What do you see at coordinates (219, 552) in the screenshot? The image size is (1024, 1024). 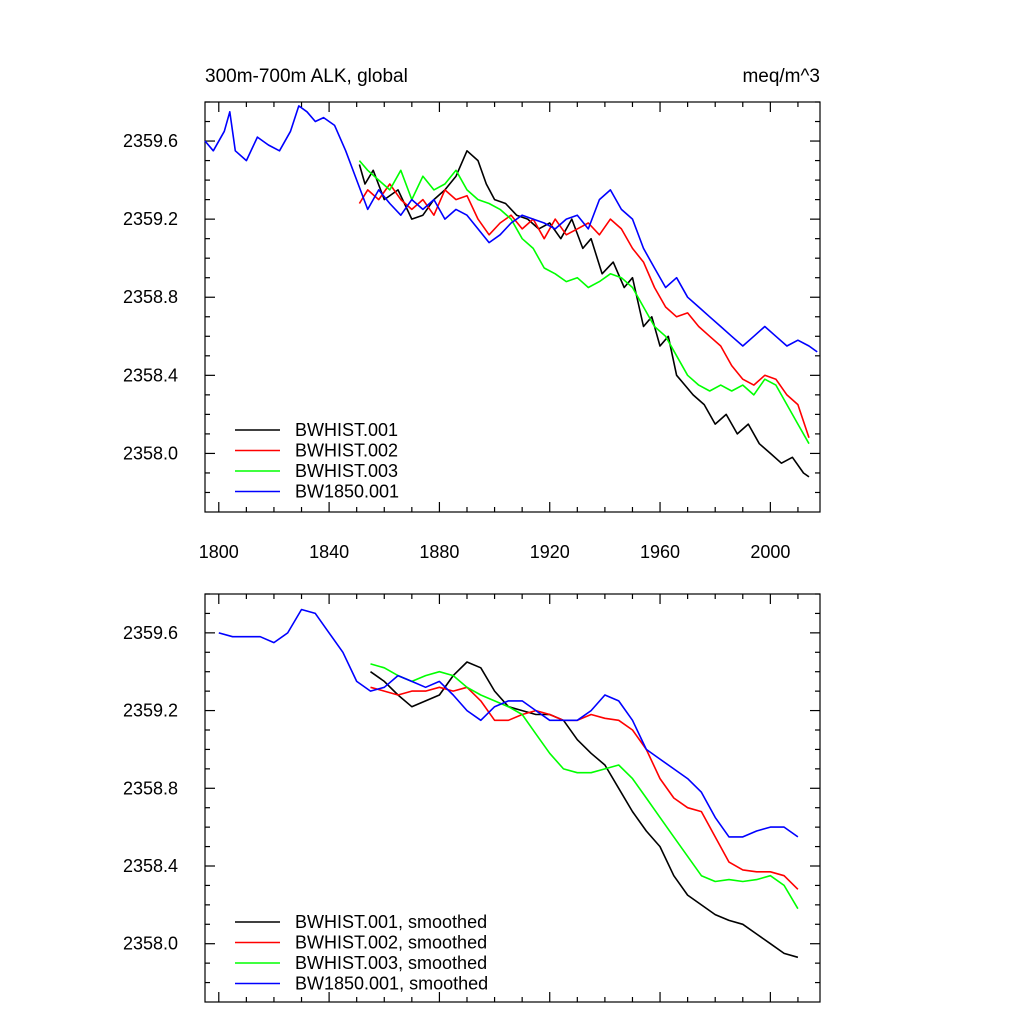 I see `x-tick-label: 1800` at bounding box center [219, 552].